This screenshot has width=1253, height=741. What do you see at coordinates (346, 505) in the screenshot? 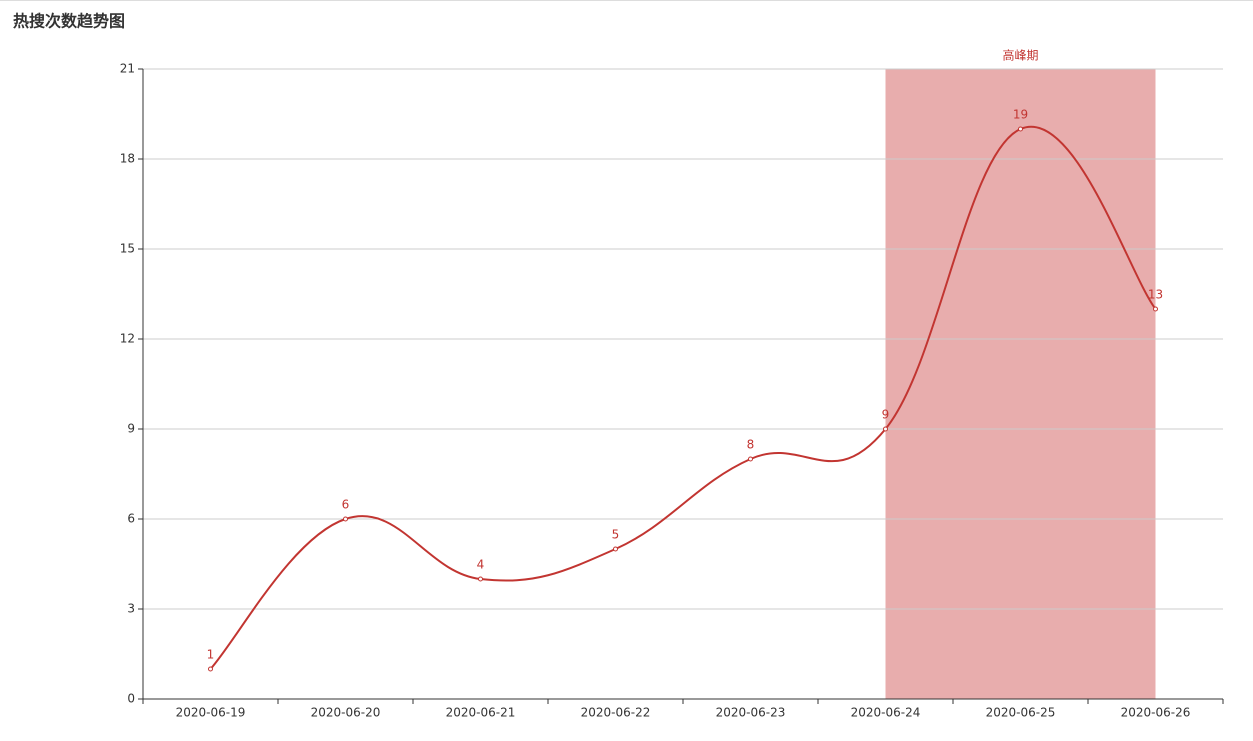
I see `data-label: 6` at bounding box center [346, 505].